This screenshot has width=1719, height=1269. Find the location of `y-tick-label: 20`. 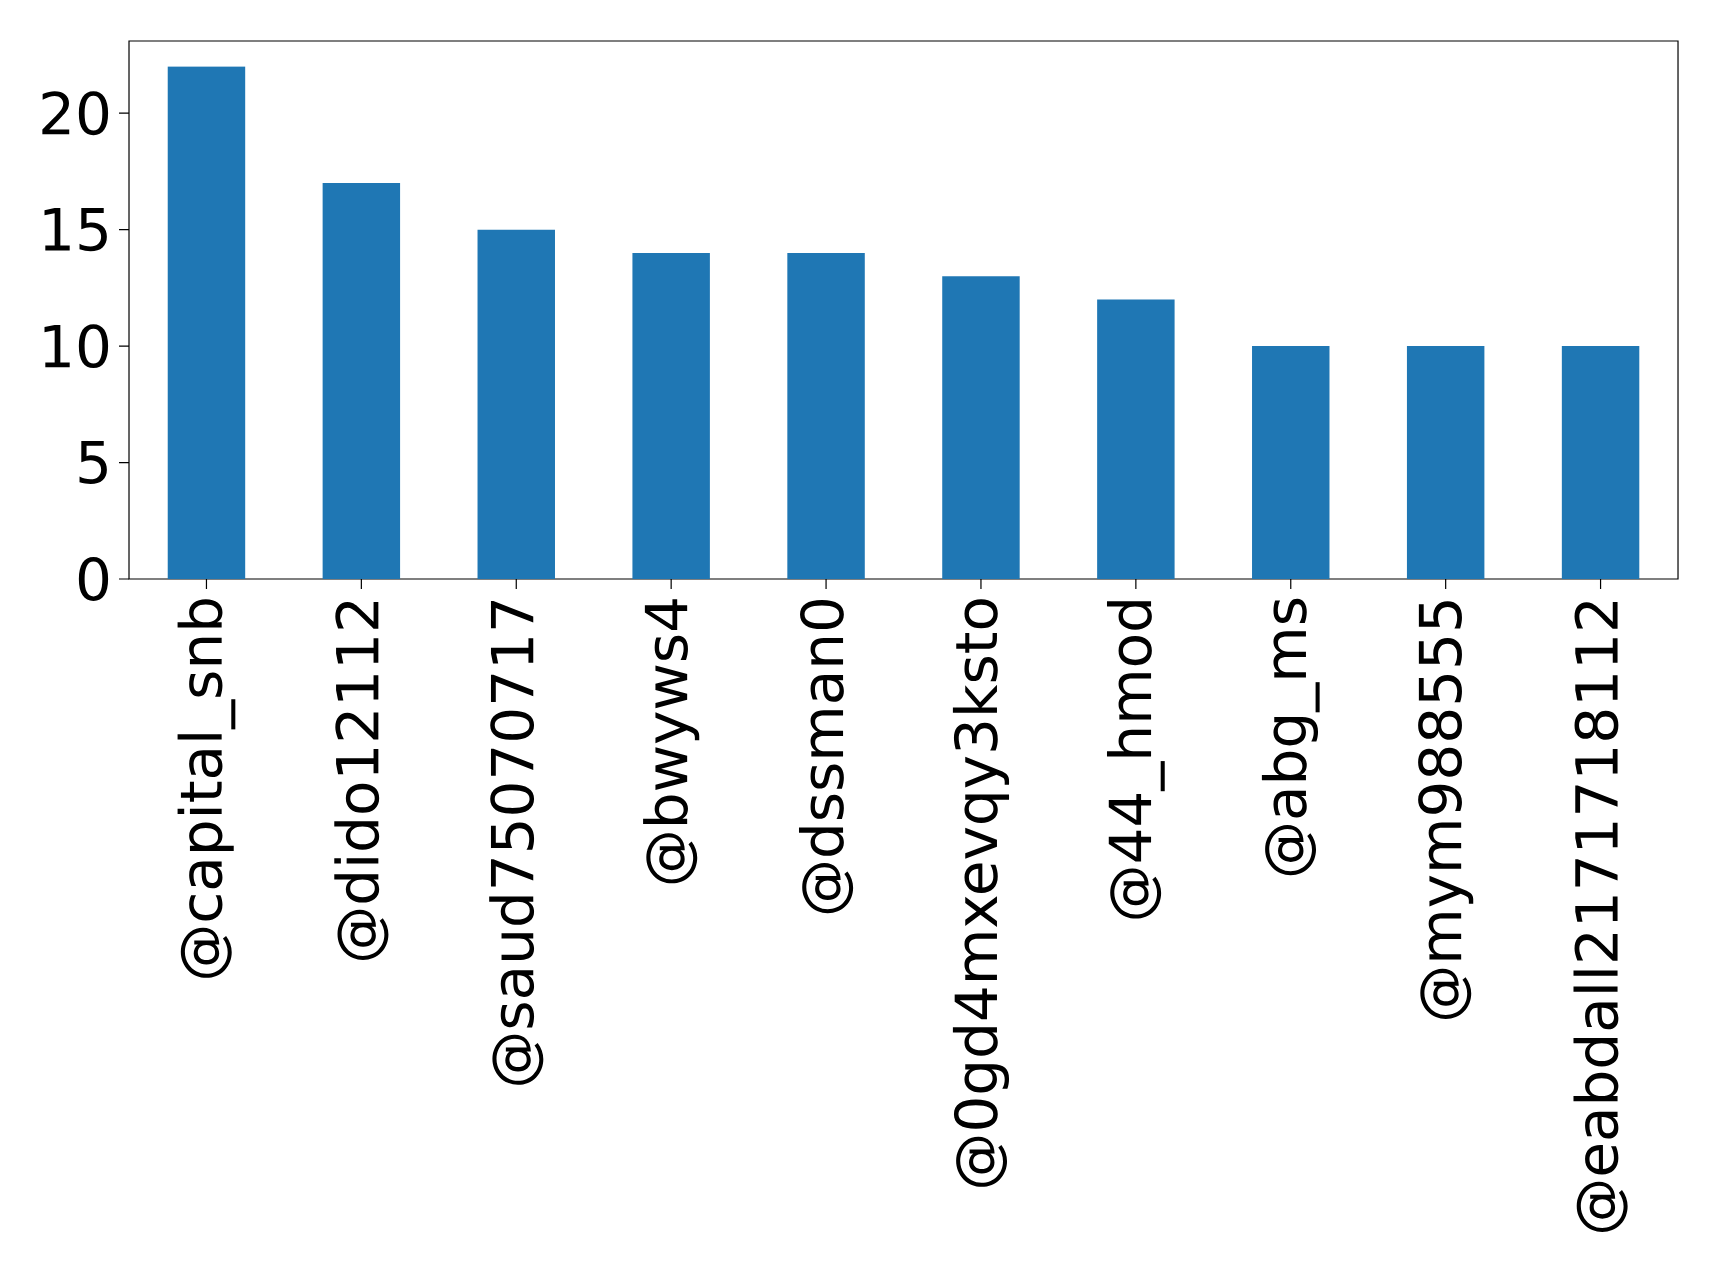

y-tick-label: 20 is located at coordinates (75, 113).